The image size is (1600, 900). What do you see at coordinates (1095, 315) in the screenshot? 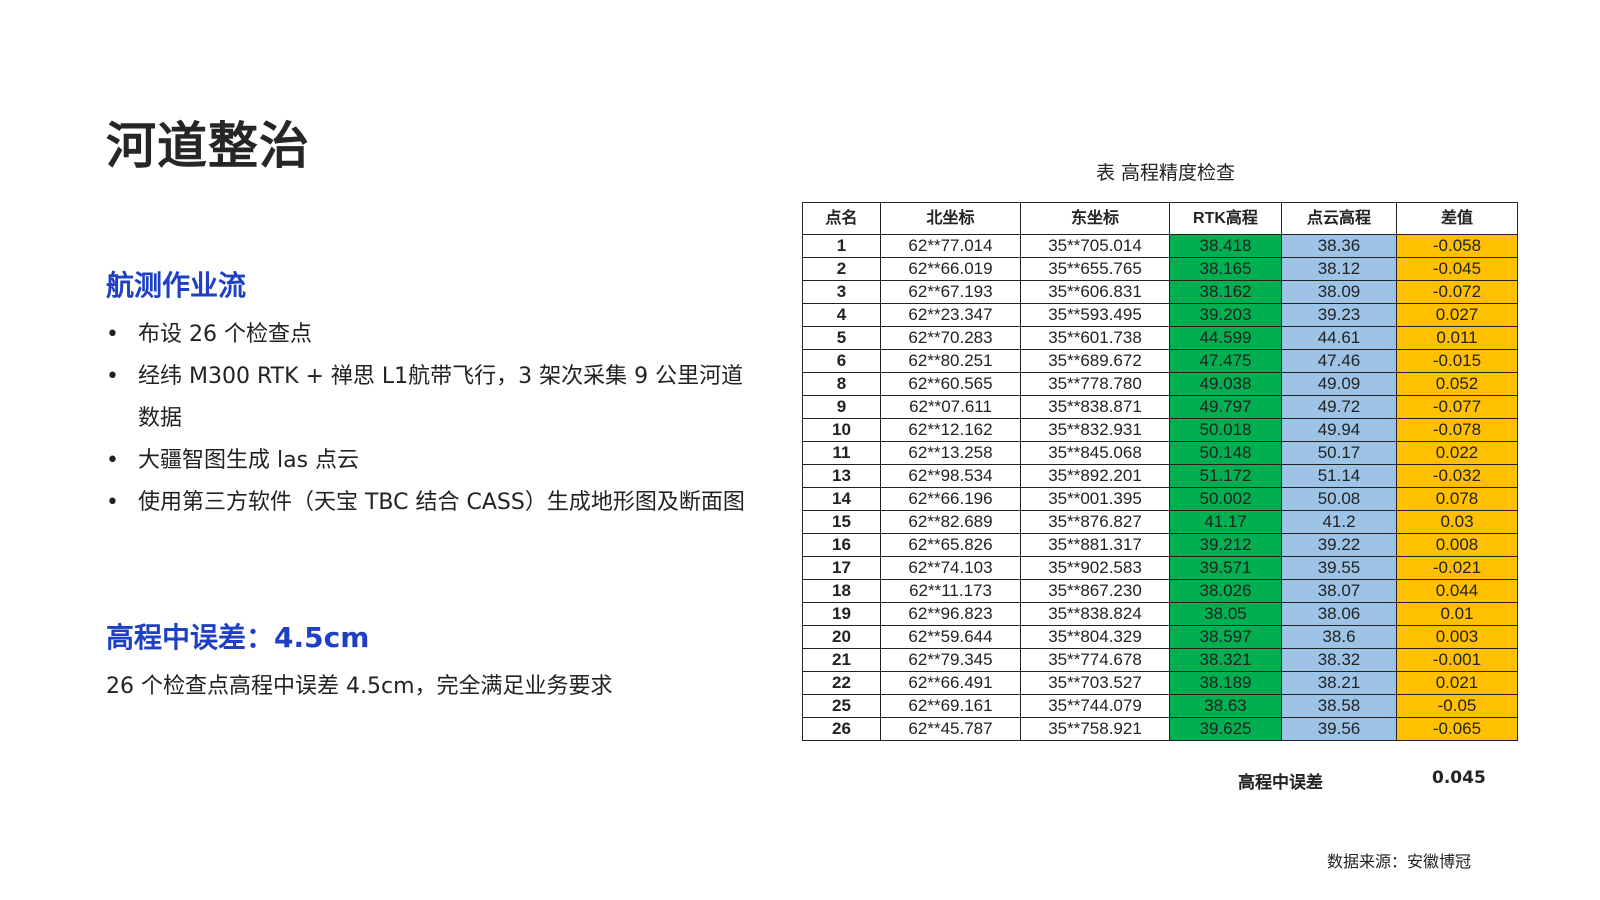
I see `cell-east: 35**593.495` at bounding box center [1095, 315].